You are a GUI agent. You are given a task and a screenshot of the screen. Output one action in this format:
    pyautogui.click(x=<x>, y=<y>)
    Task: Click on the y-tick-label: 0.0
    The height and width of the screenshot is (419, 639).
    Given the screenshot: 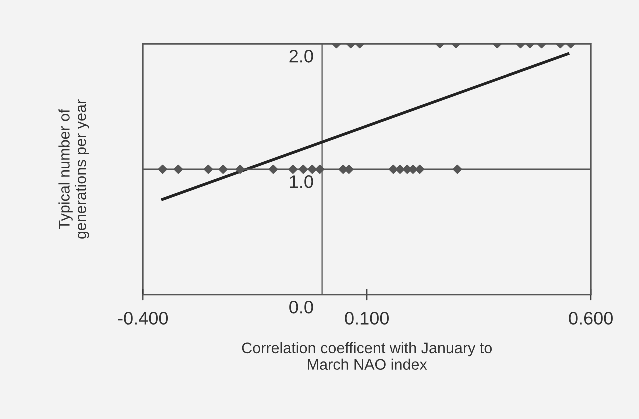 What is the action you would take?
    pyautogui.click(x=302, y=307)
    